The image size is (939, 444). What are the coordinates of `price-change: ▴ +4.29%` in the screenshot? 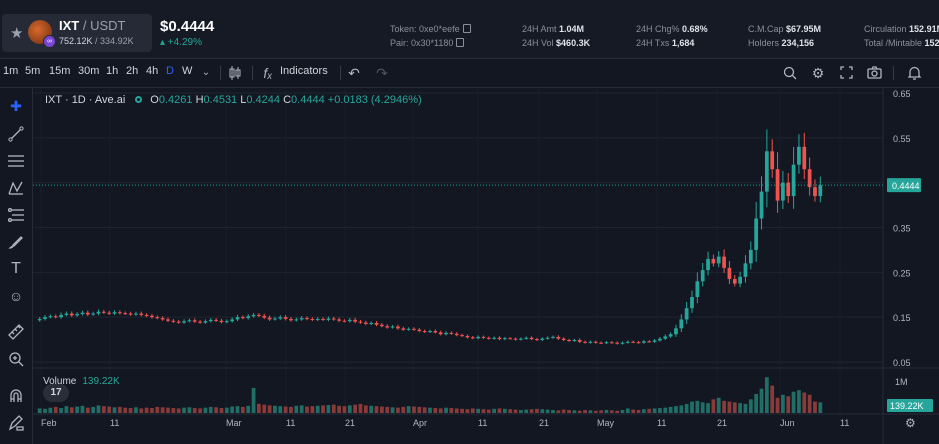 It's located at (181, 42).